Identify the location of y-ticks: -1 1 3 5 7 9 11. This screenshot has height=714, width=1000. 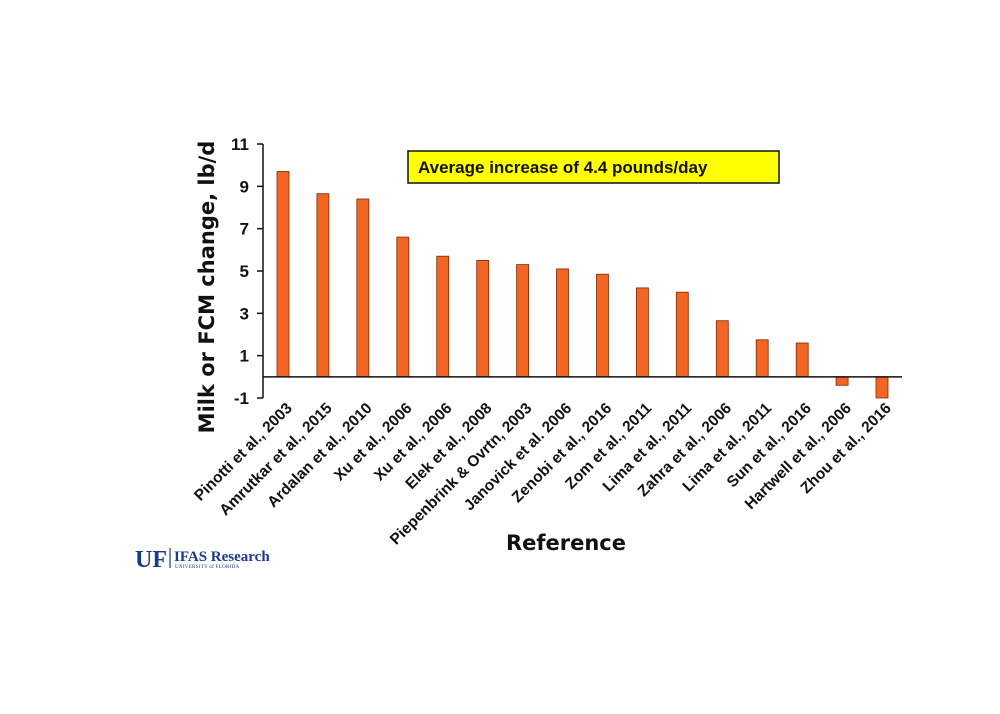
(247, 271).